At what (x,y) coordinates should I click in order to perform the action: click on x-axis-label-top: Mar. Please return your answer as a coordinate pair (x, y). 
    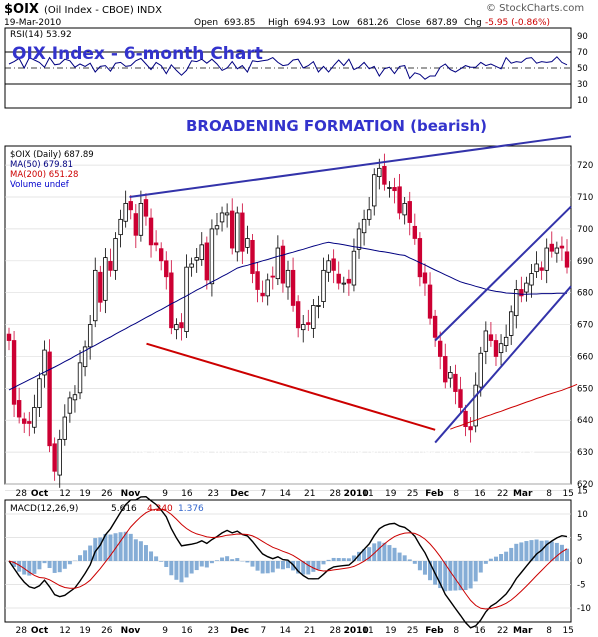
    Looking at the image, I should click on (523, 494).